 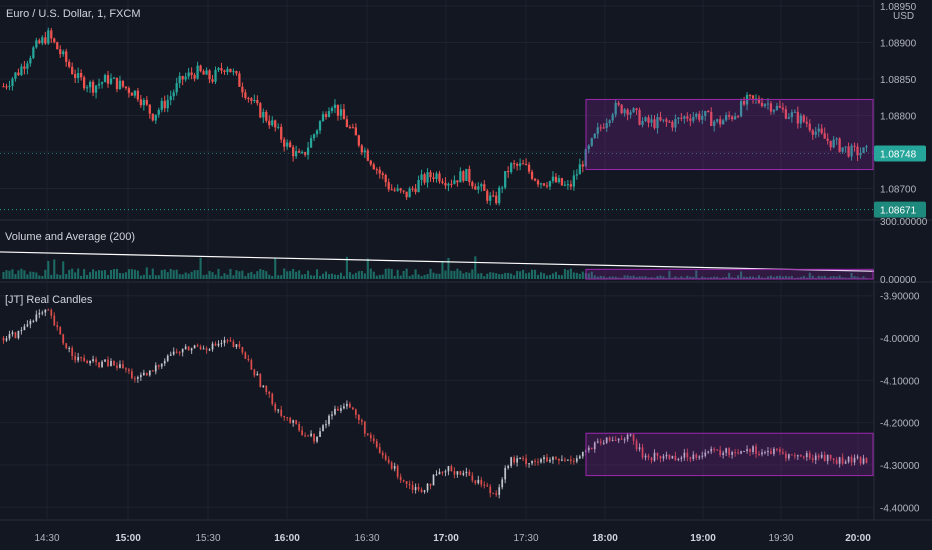 I want to click on volume-pane, so click(x=437, y=265).